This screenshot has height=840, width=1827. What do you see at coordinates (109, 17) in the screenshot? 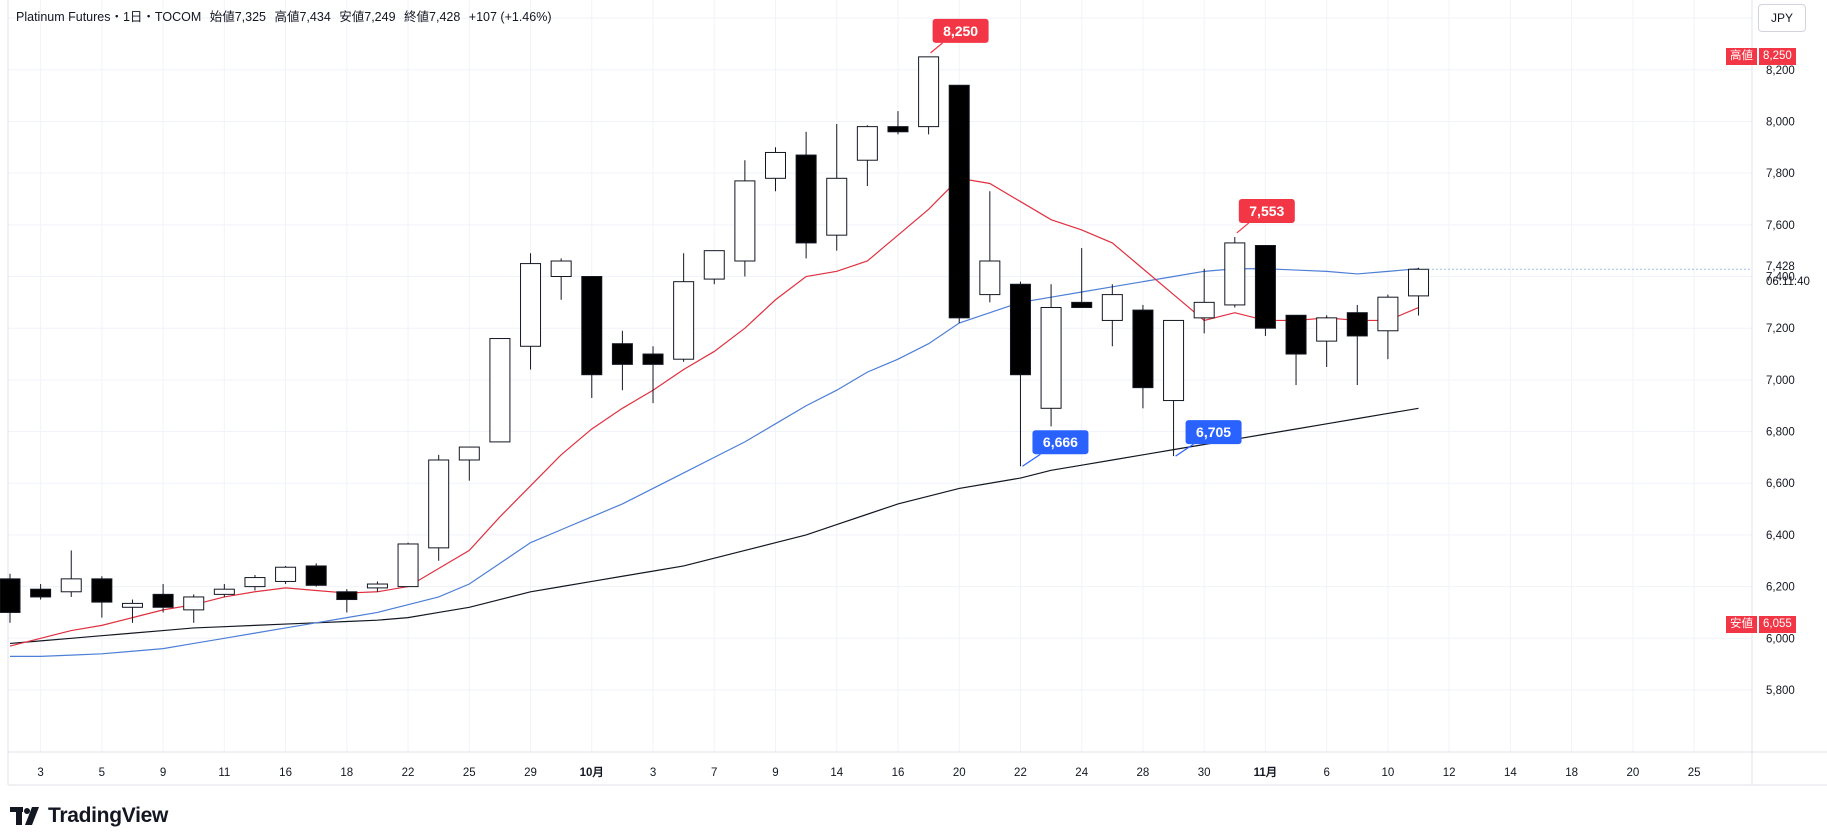
I see `symbol-name: Platinum Futures・1日・TOCOM` at bounding box center [109, 17].